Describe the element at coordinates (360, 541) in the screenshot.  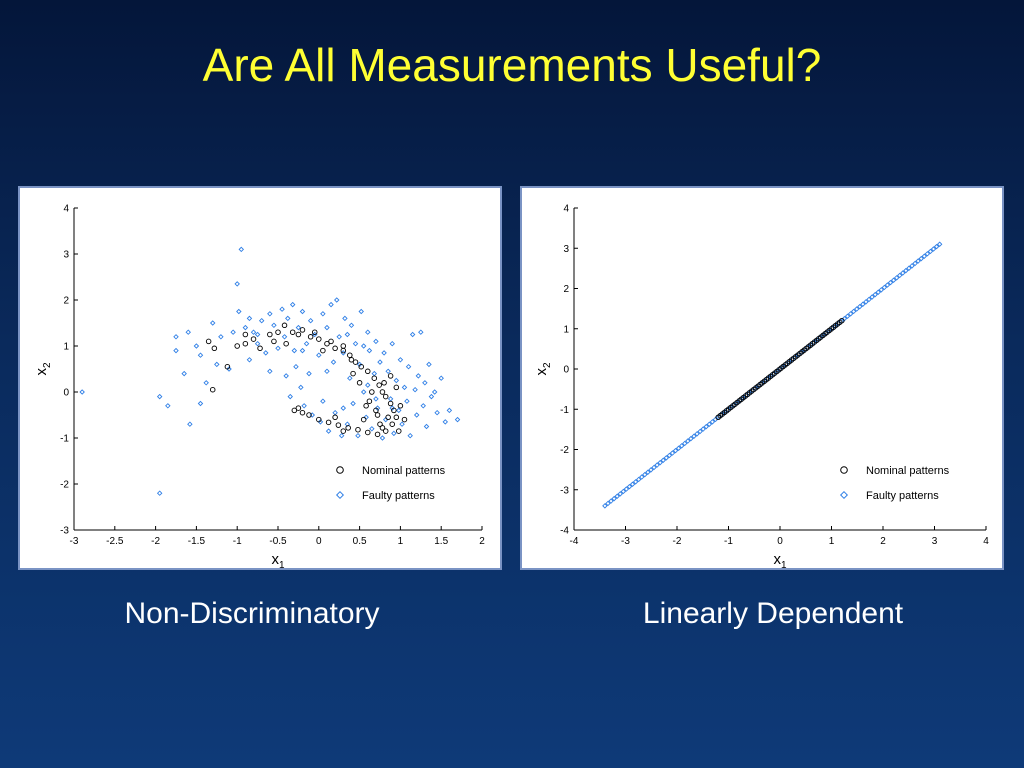
I see `x-tick-label: 0.5` at that location.